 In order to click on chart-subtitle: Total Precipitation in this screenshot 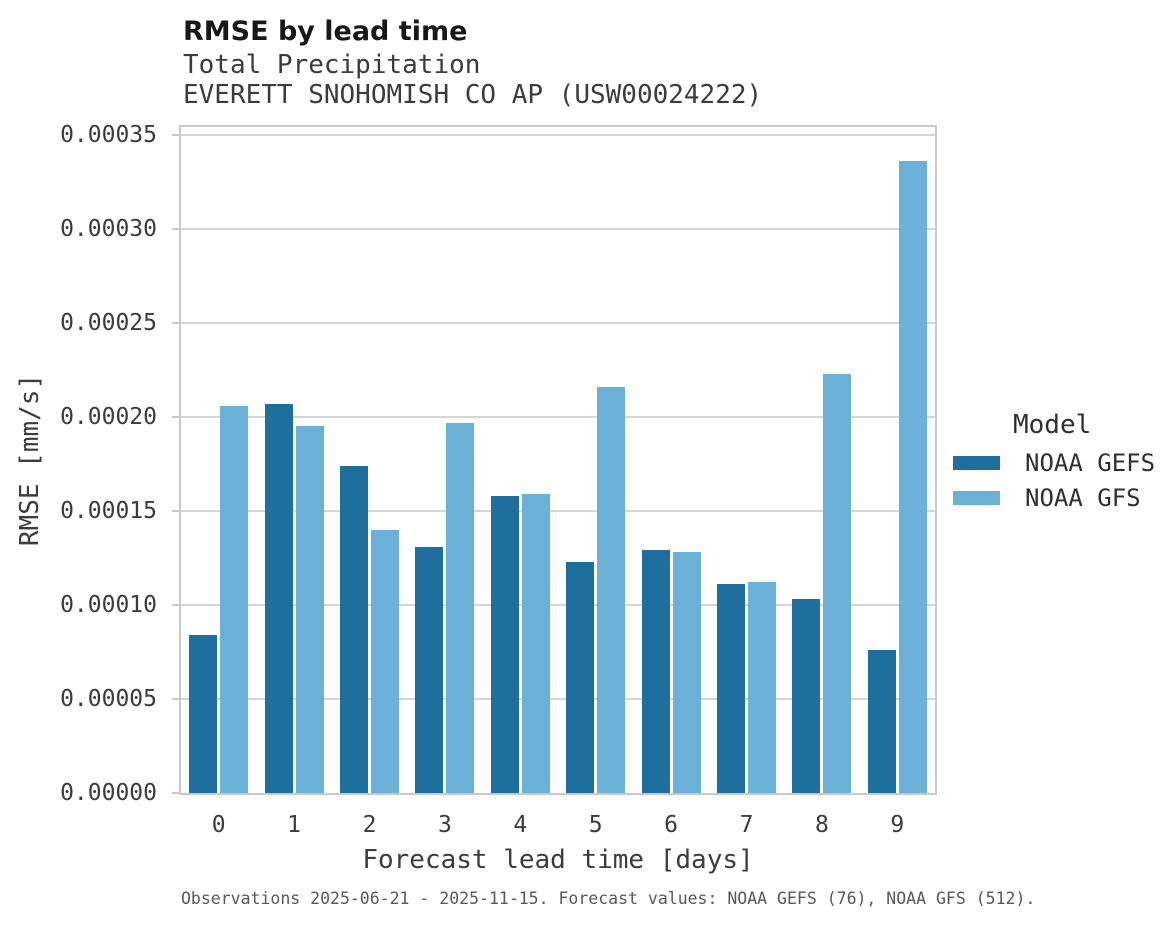, I will do `click(332, 65)`.